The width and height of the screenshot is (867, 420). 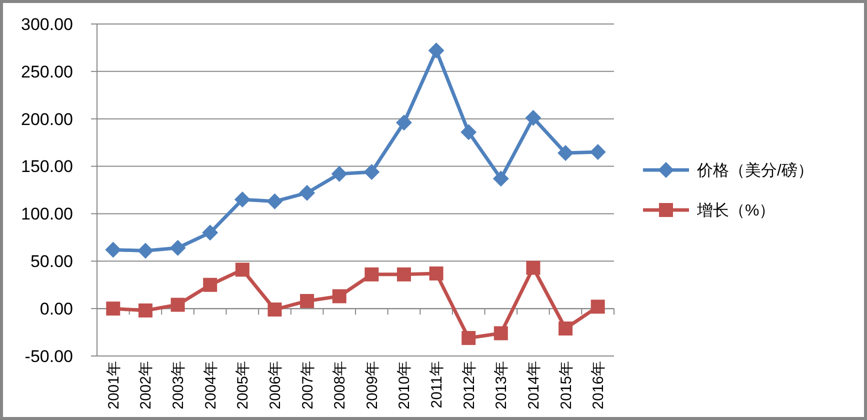 I want to click on y-tick-label: -50.00, so click(x=48, y=356).